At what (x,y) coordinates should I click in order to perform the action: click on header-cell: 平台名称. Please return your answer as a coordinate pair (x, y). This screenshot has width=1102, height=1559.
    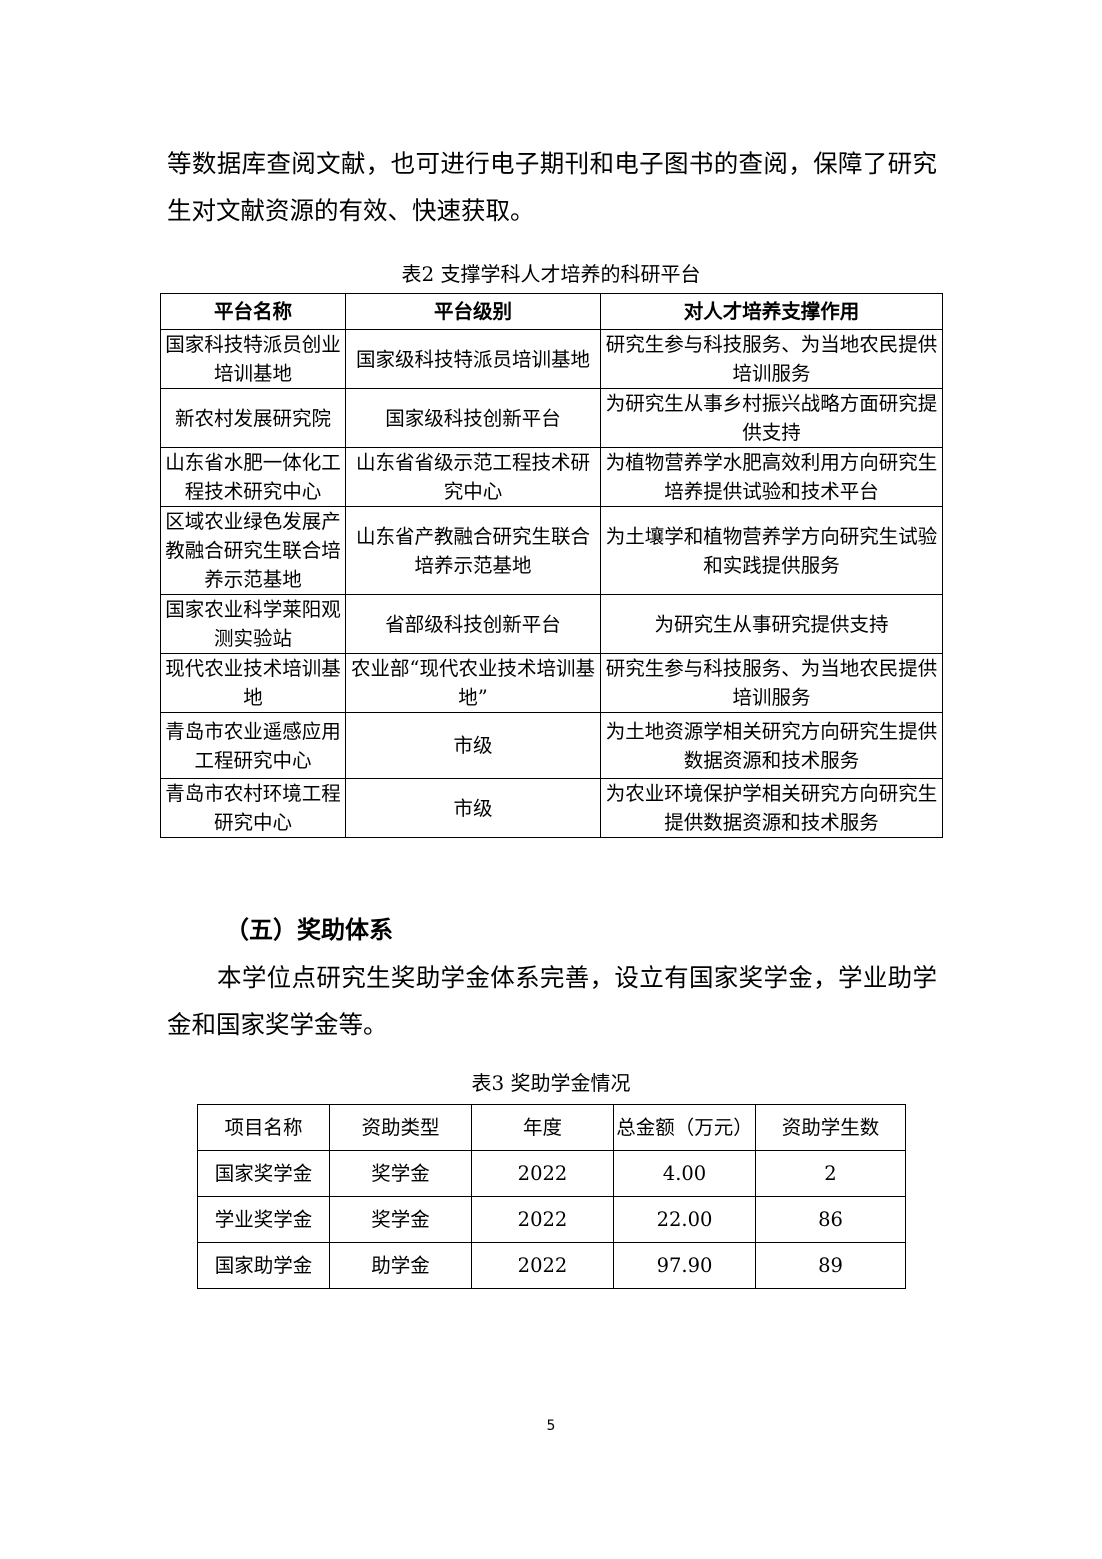
    Looking at the image, I should click on (253, 311).